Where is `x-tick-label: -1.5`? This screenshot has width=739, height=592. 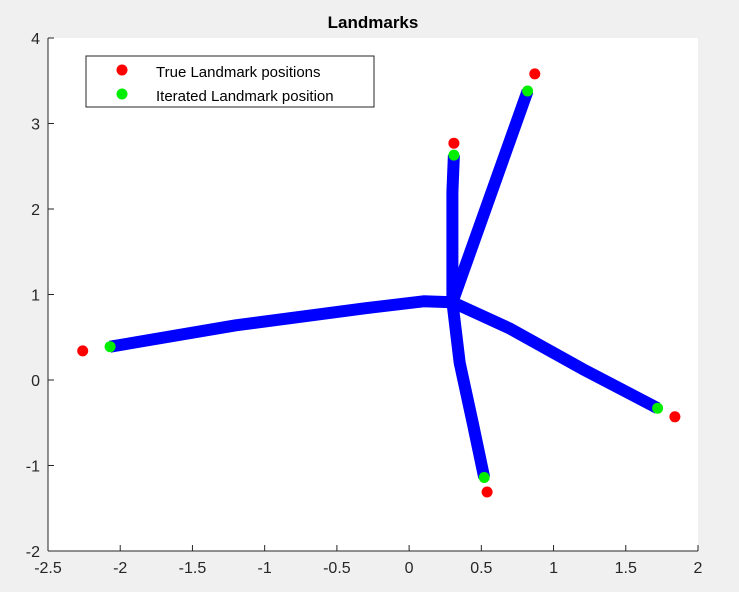
x-tick-label: -1.5 is located at coordinates (193, 568).